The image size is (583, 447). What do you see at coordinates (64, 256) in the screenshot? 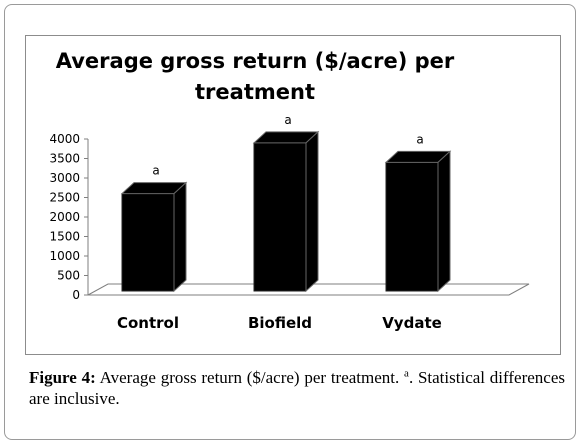
I see `y-tick-label: 1000` at bounding box center [64, 256].